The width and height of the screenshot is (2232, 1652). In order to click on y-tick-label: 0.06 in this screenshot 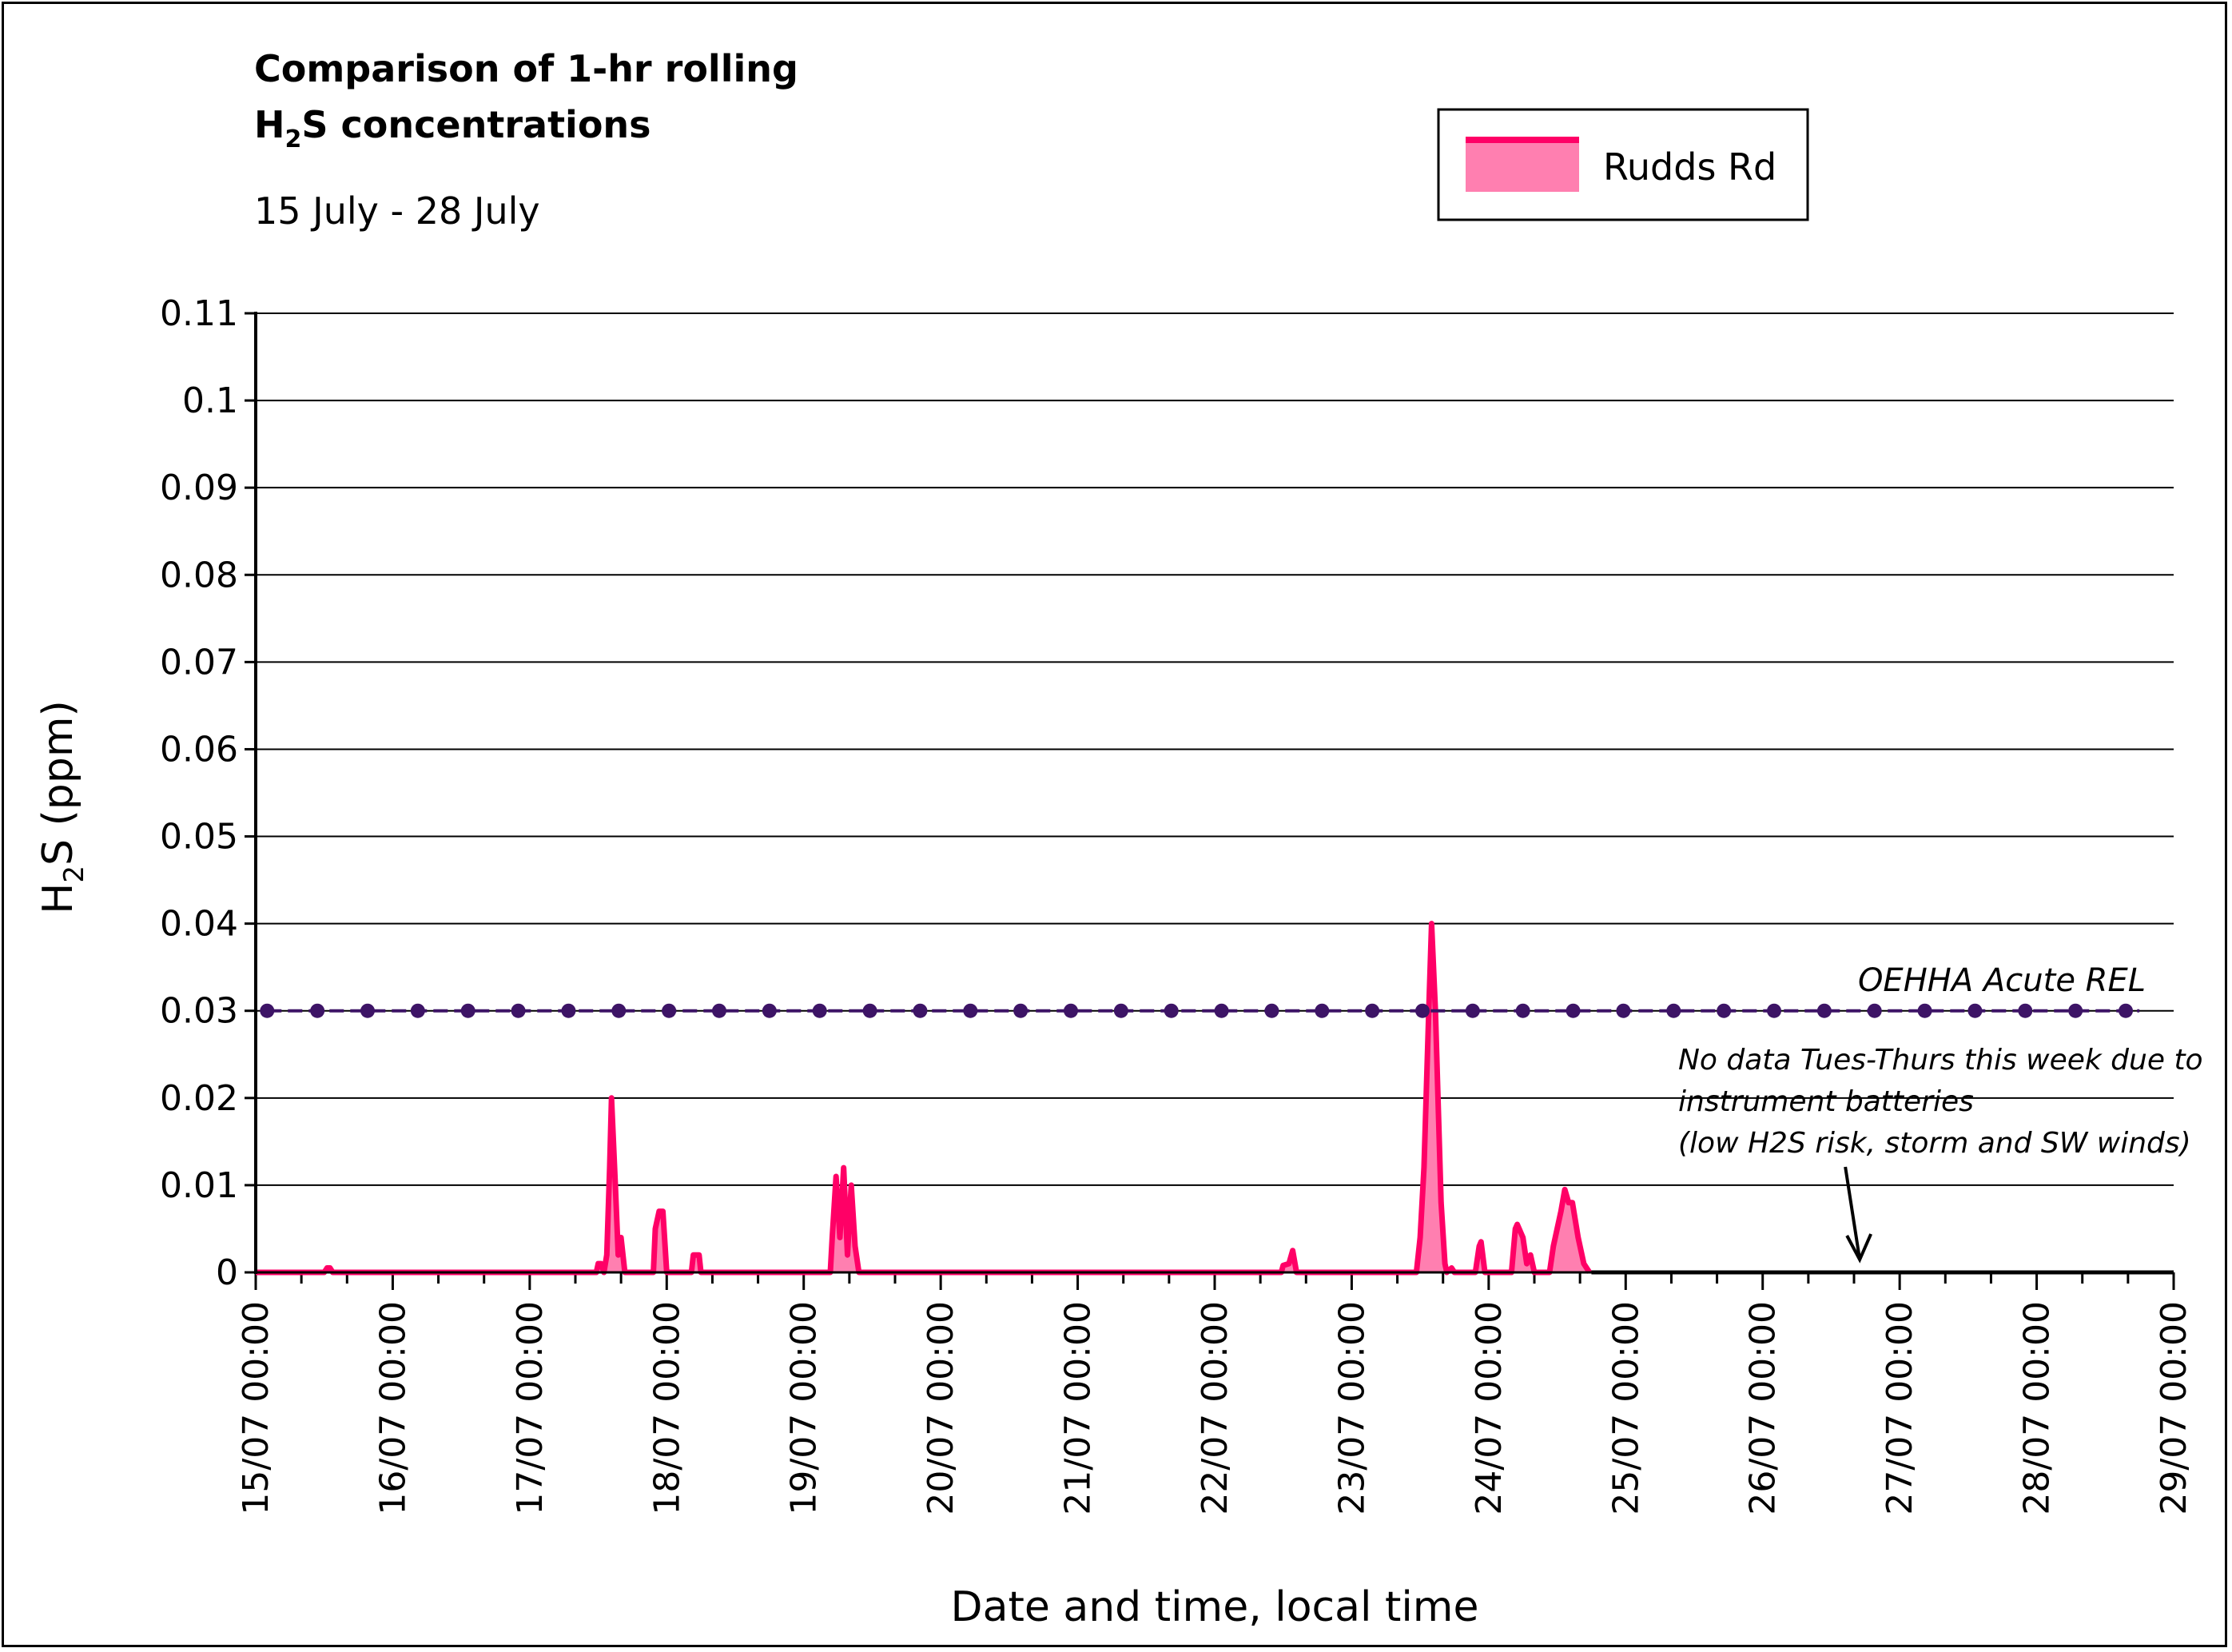, I will do `click(199, 749)`.